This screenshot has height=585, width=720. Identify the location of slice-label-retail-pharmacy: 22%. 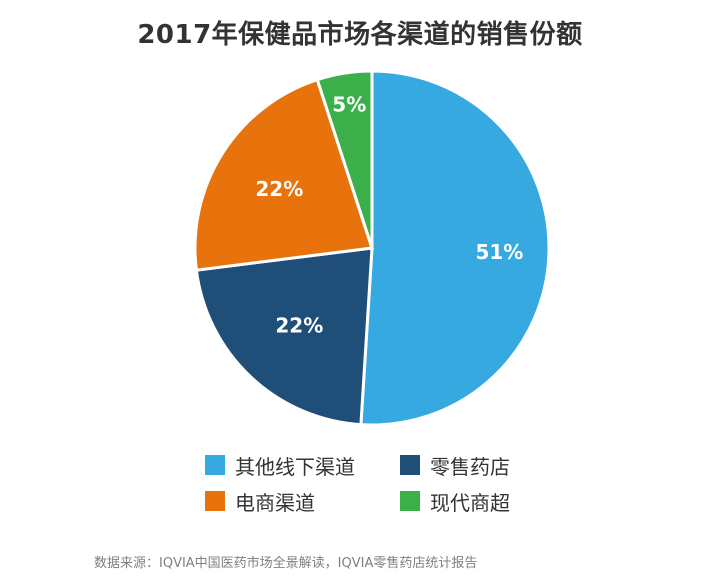
(299, 325).